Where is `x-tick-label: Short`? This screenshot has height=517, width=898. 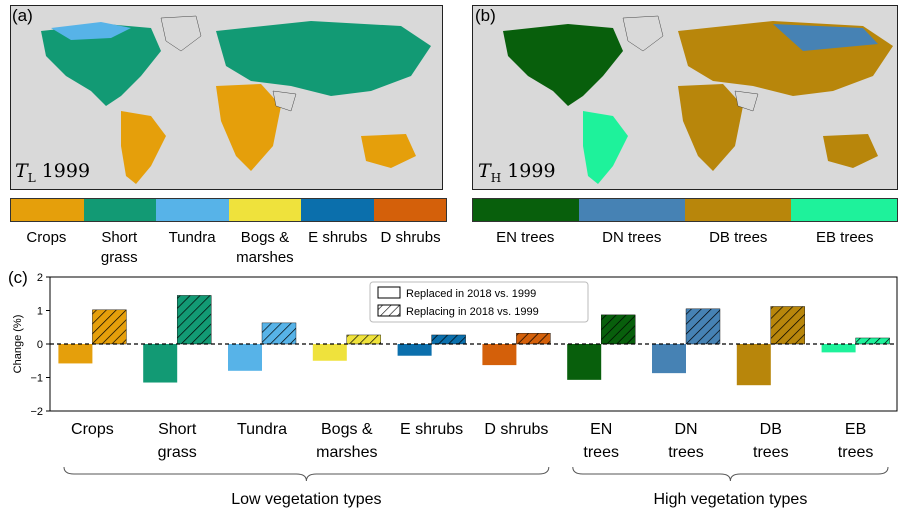
x-tick-label: Short is located at coordinates (177, 429).